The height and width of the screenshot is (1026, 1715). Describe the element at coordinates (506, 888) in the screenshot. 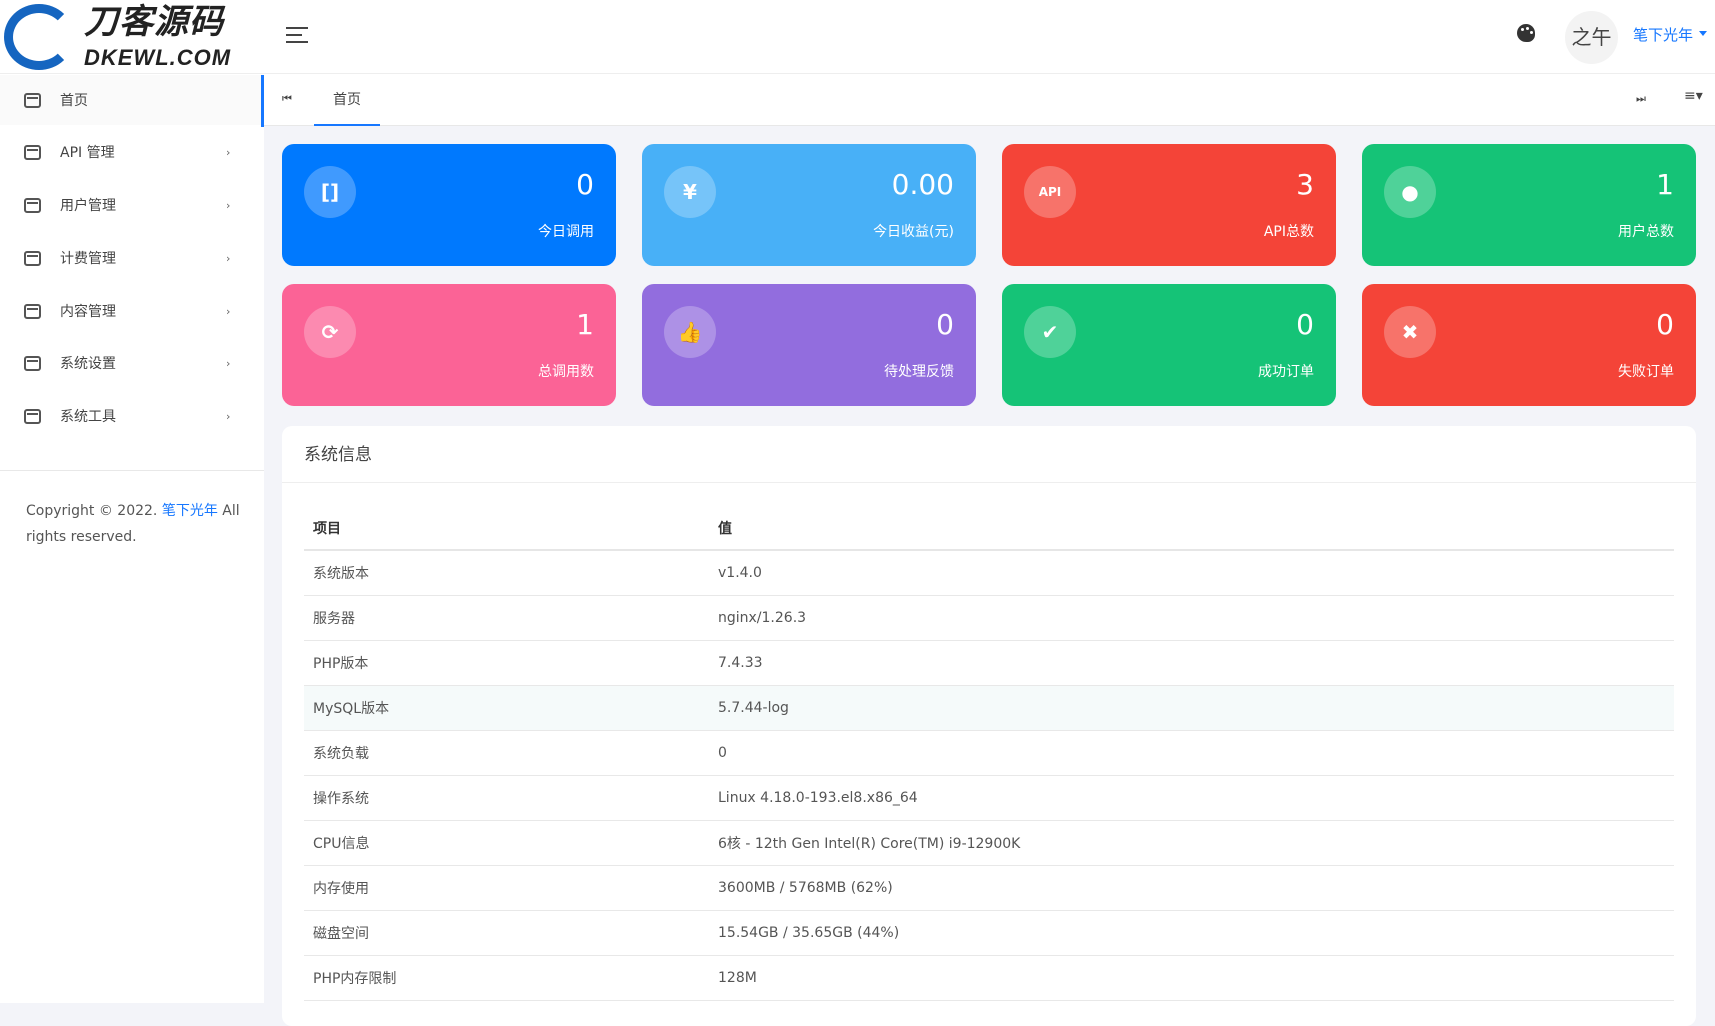

I see `item-cell: 内存使用` at that location.